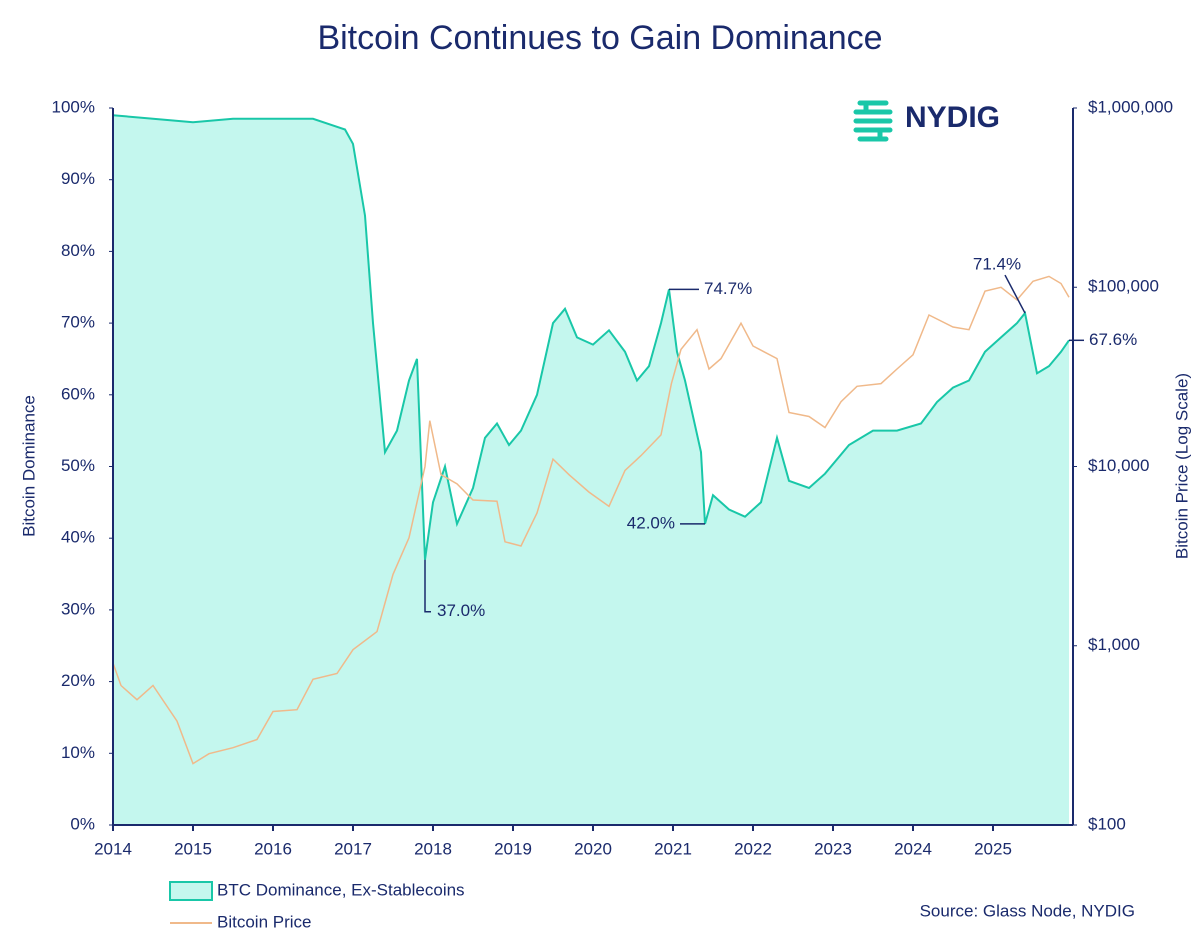 This screenshot has height=943, width=1200. What do you see at coordinates (78, 680) in the screenshot?
I see `y-tick-label: 20%` at bounding box center [78, 680].